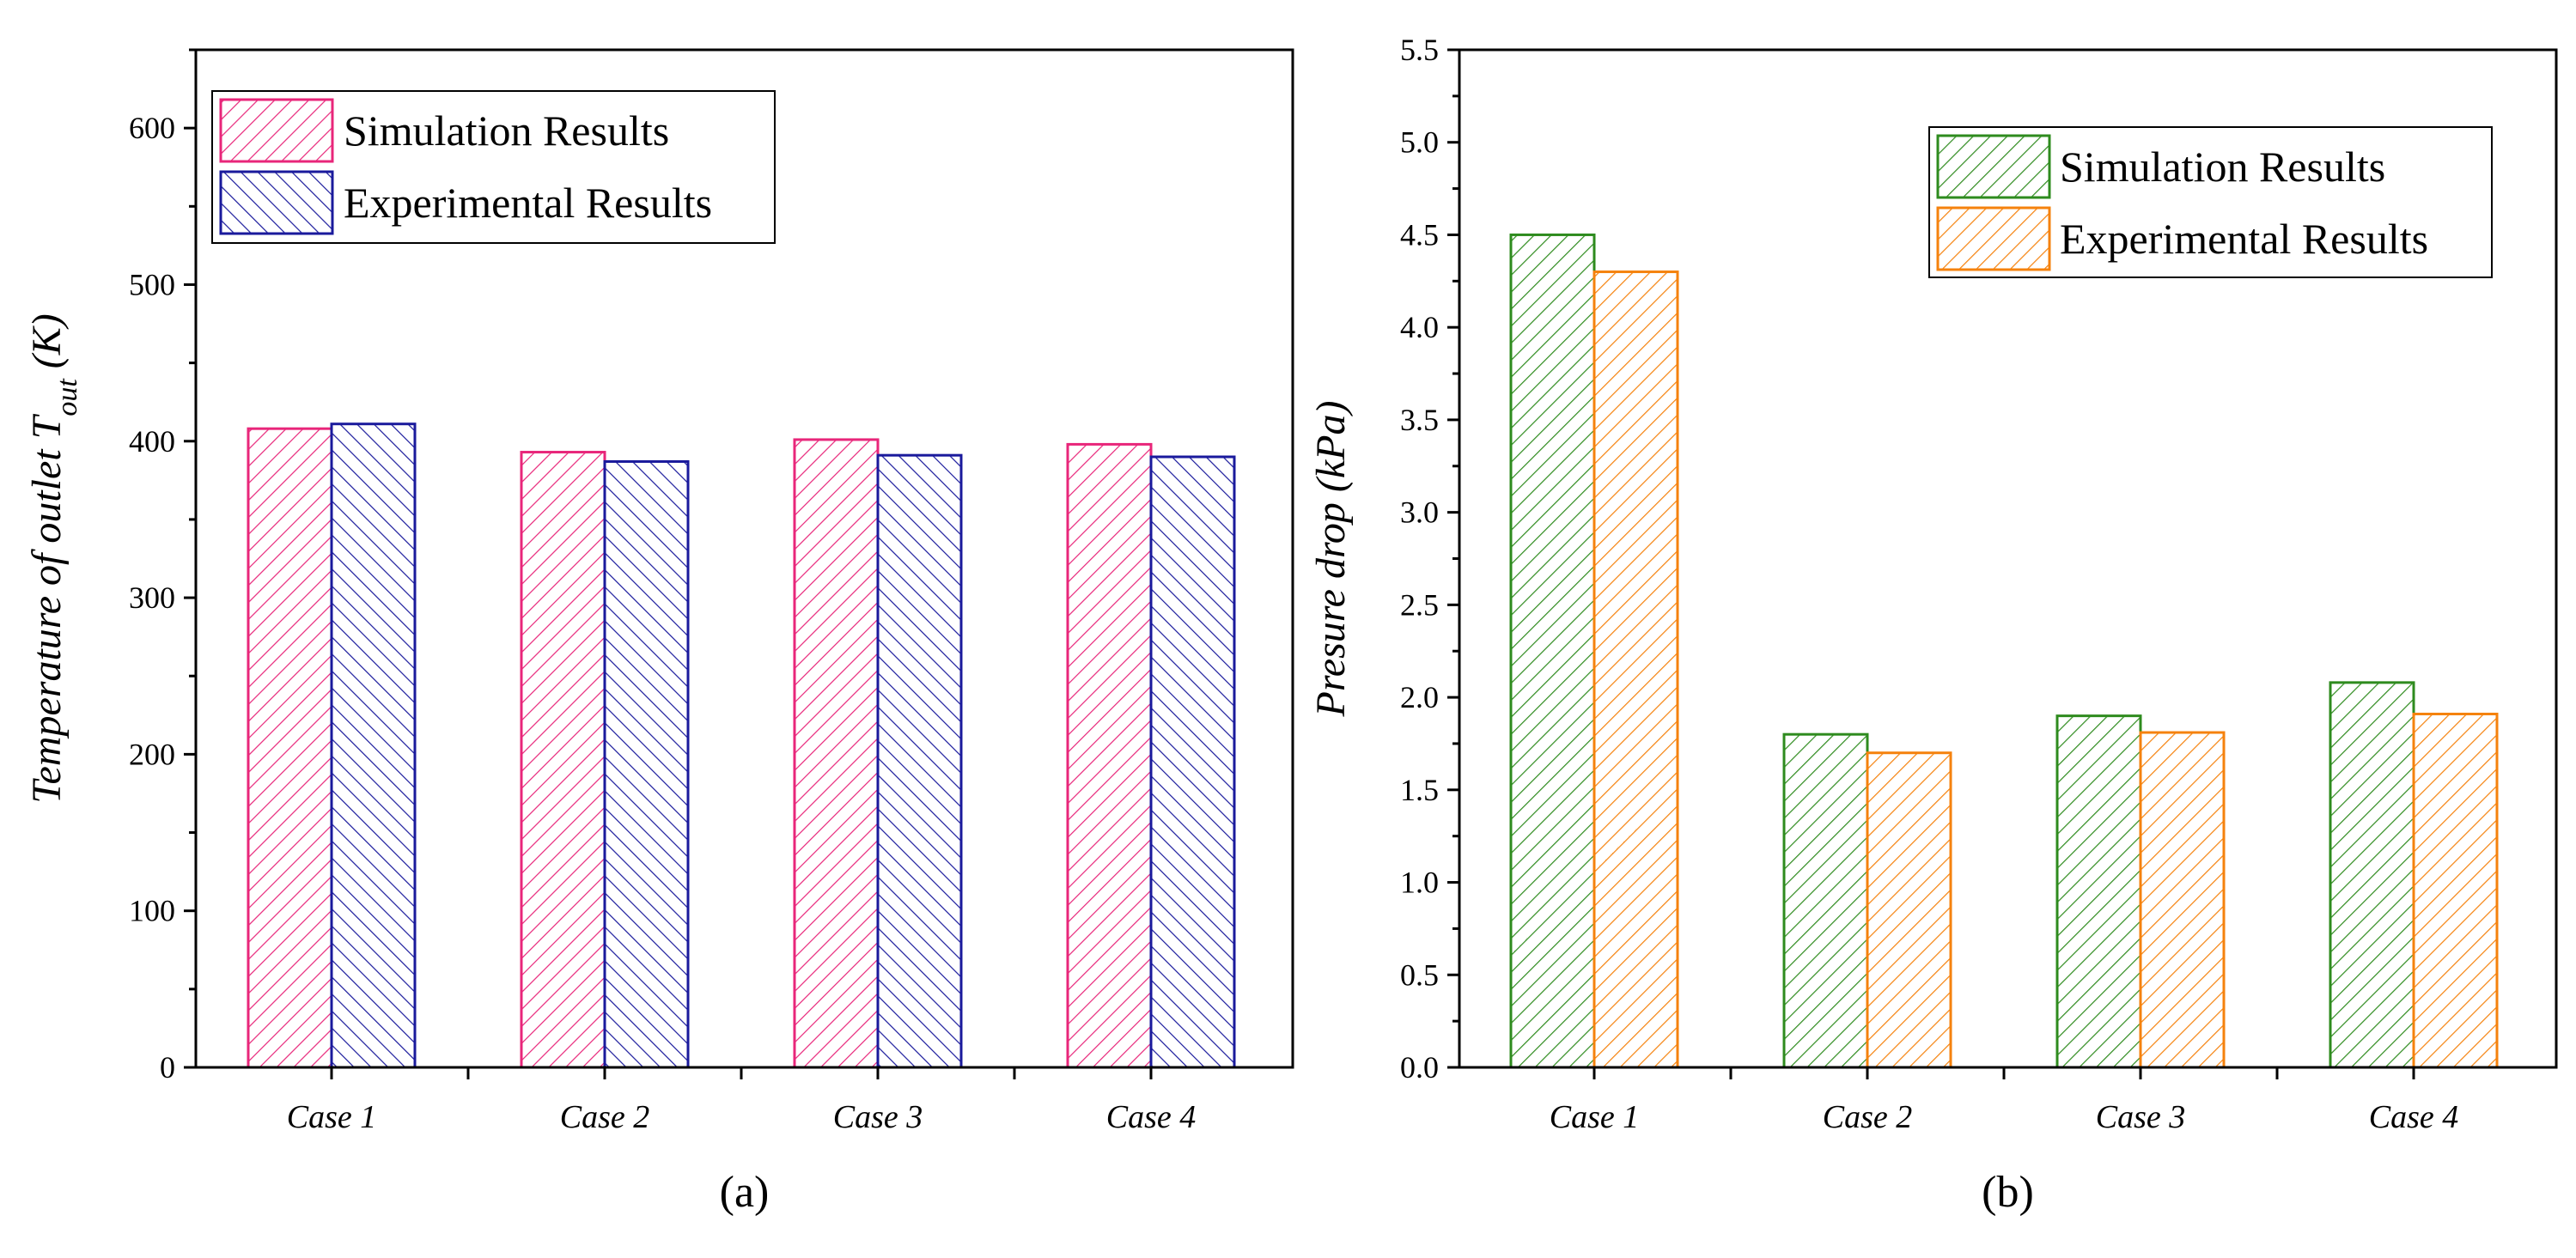 The image size is (2576, 1258). I want to click on panel-a-y-tick-label: 300, so click(152, 597).